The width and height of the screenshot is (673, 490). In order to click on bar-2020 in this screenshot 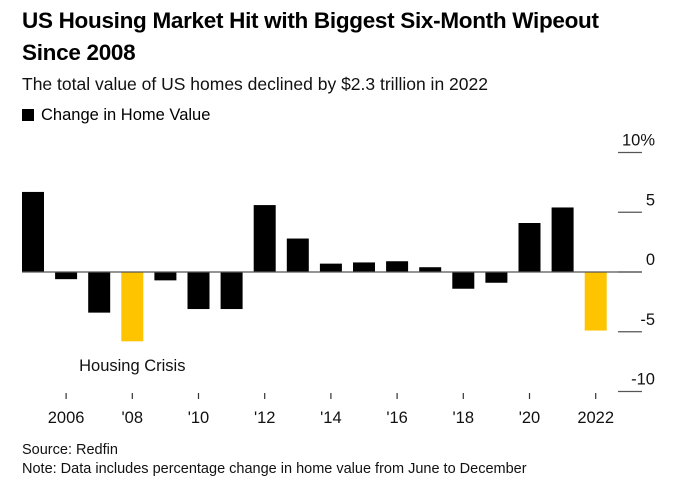, I will do `click(529, 247)`.